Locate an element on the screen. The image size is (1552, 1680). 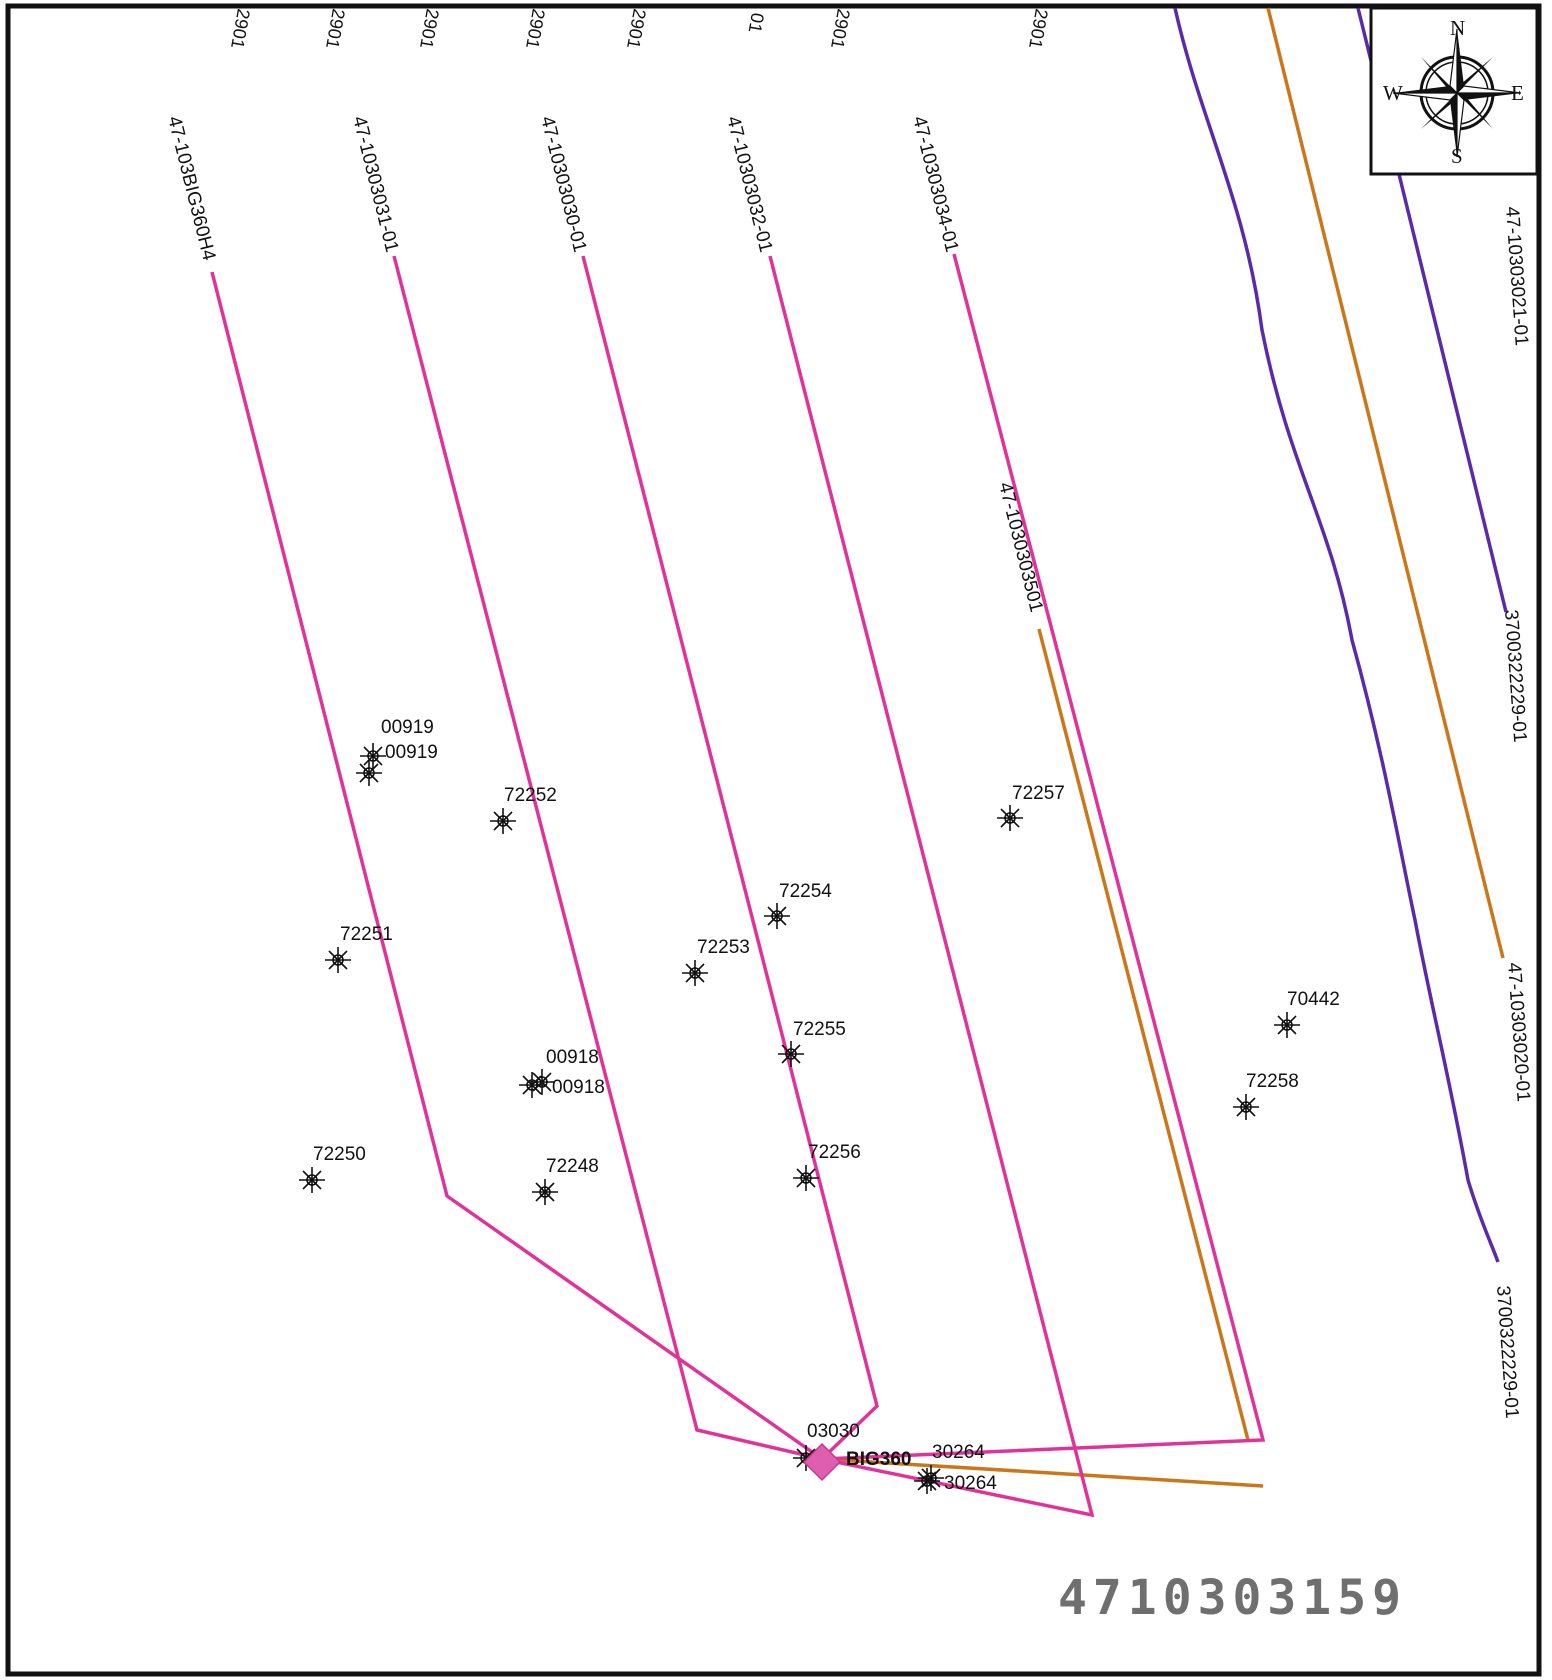
pad-big360: BIG360 is located at coordinates (856, 1462).